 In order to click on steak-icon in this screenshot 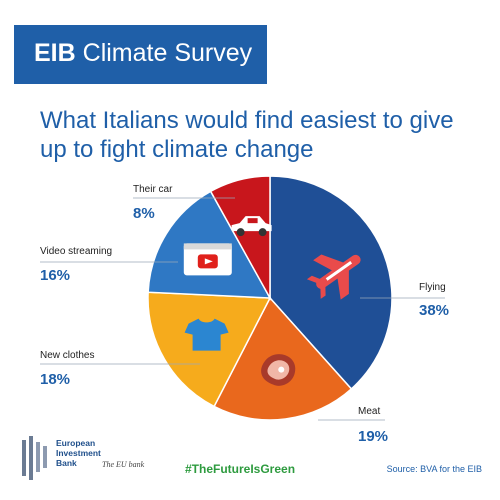, I will do `click(278, 370)`.